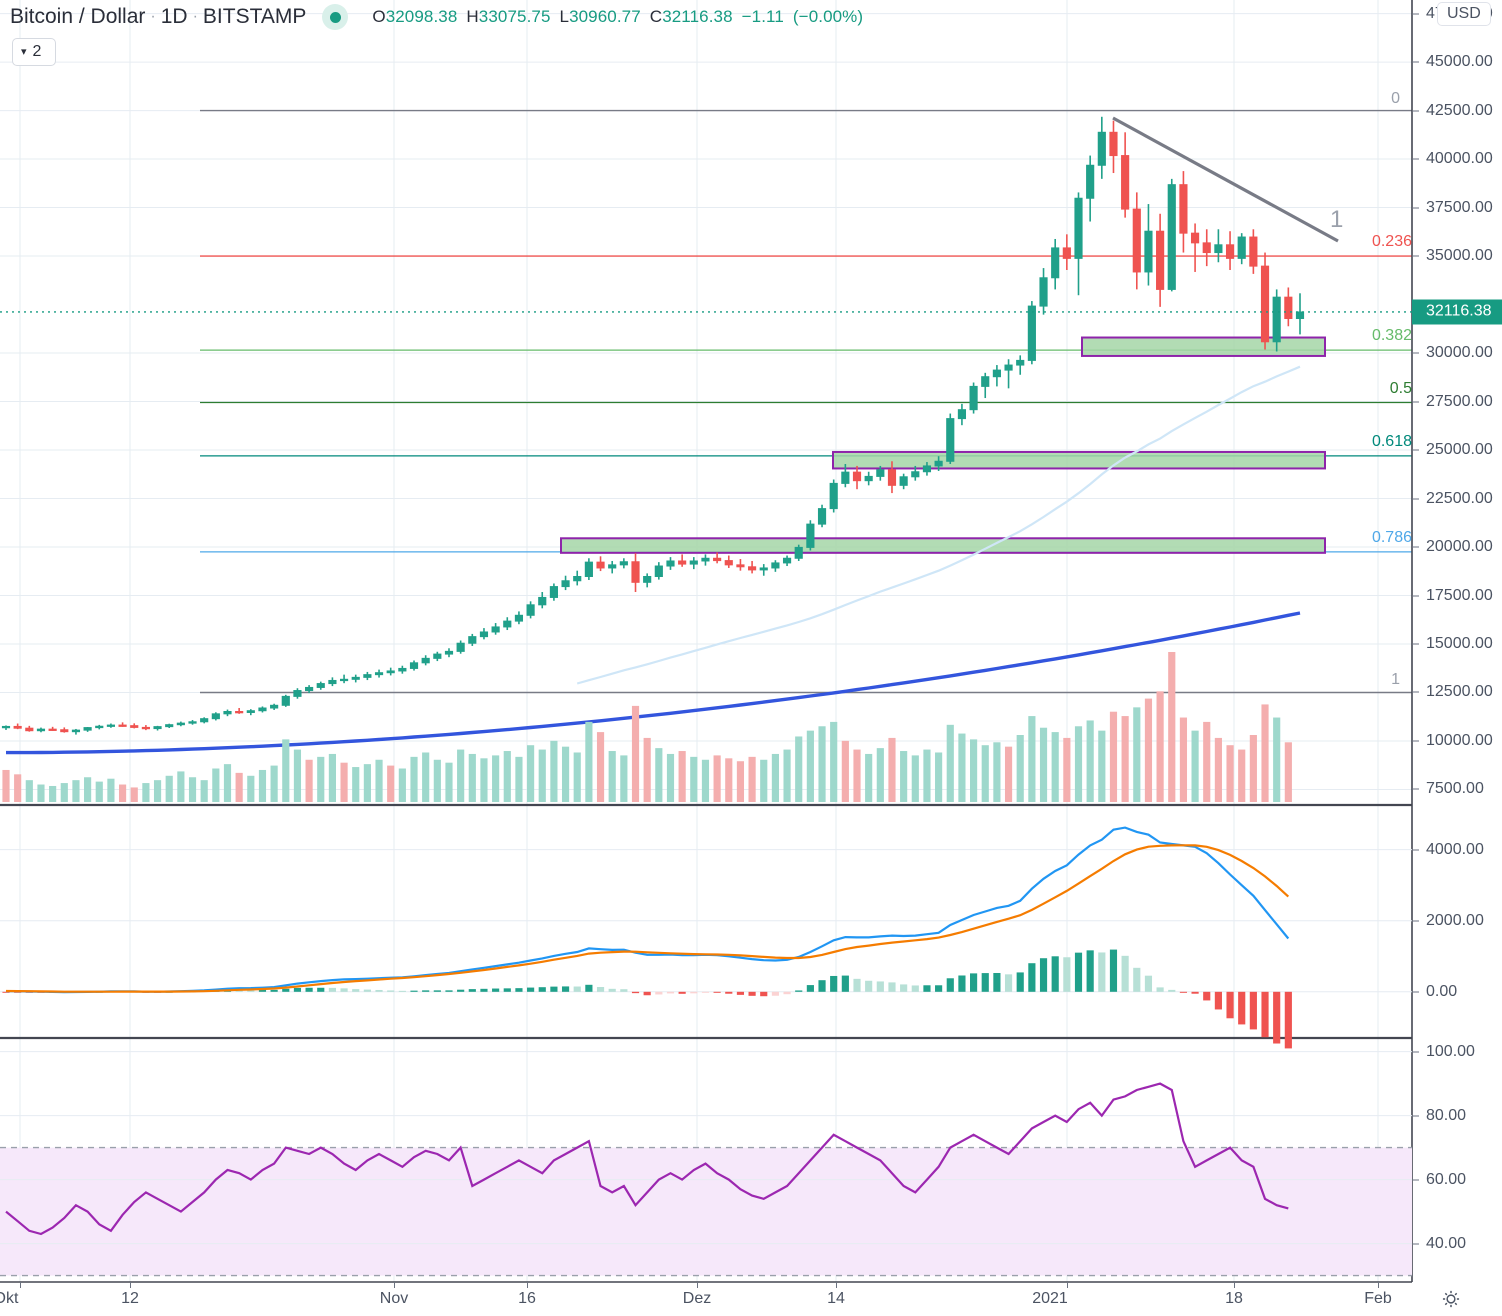  I want to click on macd-tick, so click(1415, 921).